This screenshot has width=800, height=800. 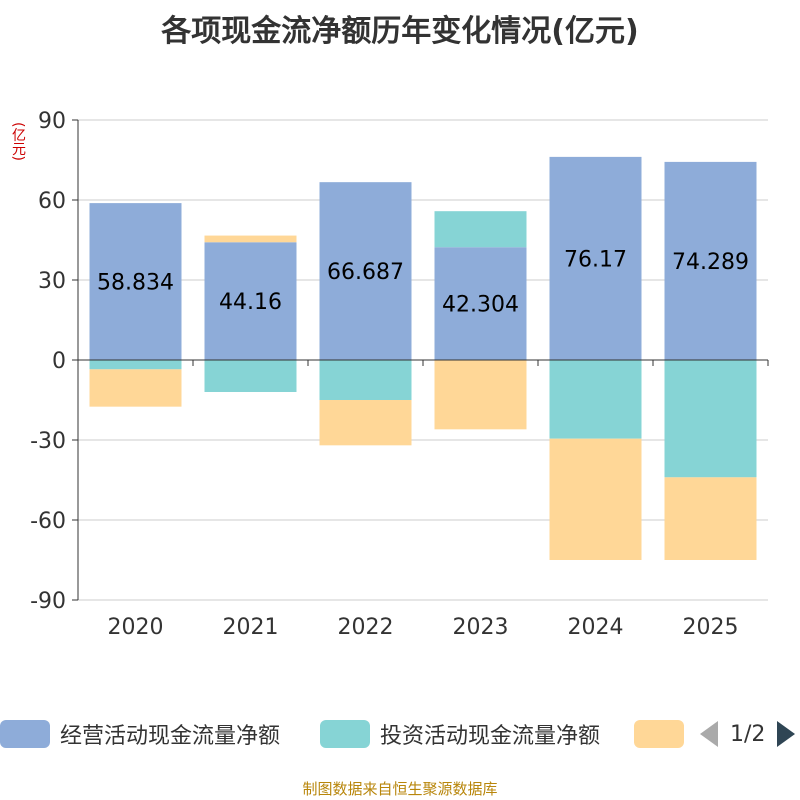 I want to click on legend-pager: 1/2, so click(x=748, y=734).